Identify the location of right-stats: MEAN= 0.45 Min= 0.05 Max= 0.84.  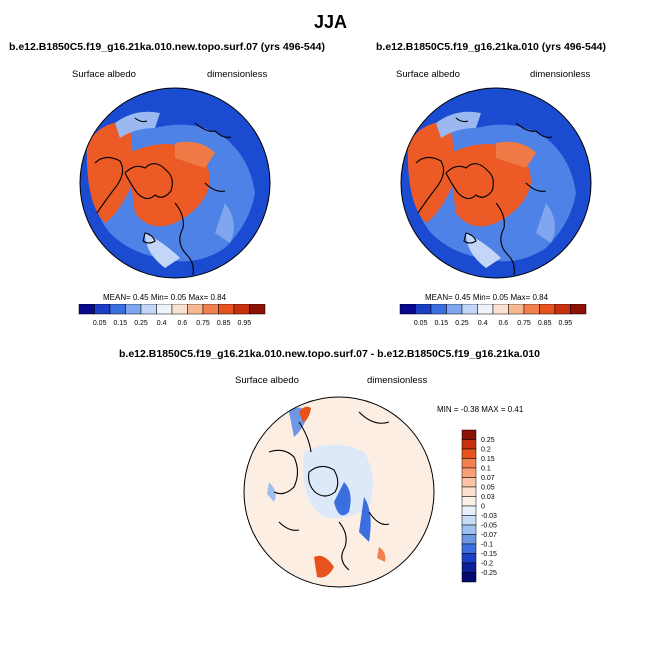
(486, 297).